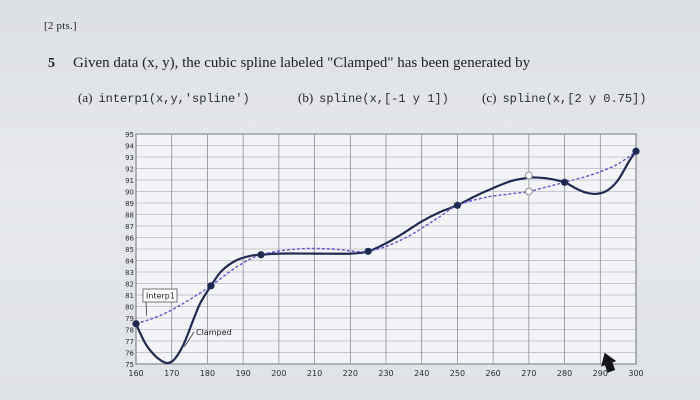 The image size is (700, 400). I want to click on option-a-letter: (a), so click(85, 97).